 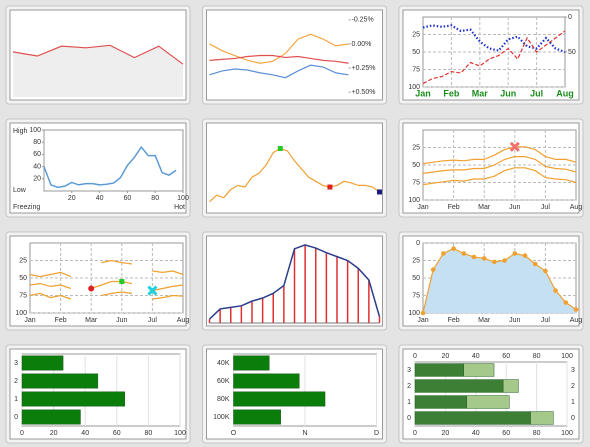 I want to click on x-tick-label: 100, so click(x=180, y=433).